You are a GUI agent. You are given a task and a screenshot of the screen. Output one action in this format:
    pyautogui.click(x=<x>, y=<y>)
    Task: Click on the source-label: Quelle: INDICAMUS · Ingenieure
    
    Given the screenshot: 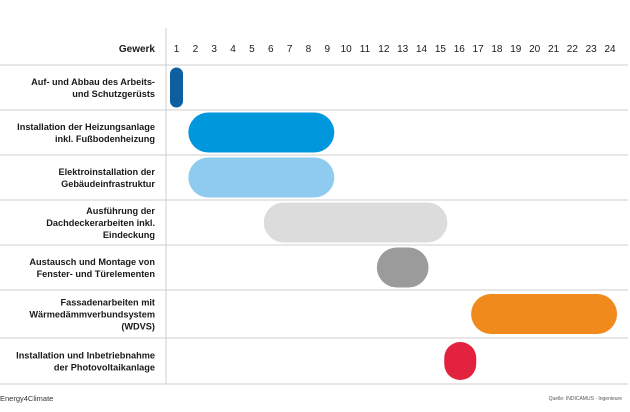 What is the action you would take?
    pyautogui.click(x=585, y=399)
    